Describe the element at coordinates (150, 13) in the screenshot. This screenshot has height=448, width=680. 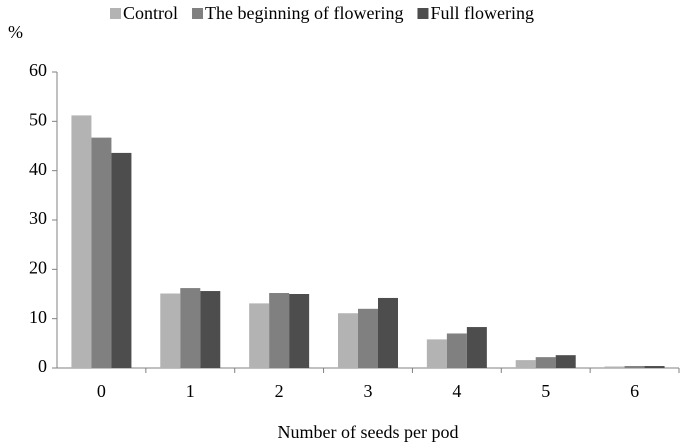
I see `legend-label: Control` at that location.